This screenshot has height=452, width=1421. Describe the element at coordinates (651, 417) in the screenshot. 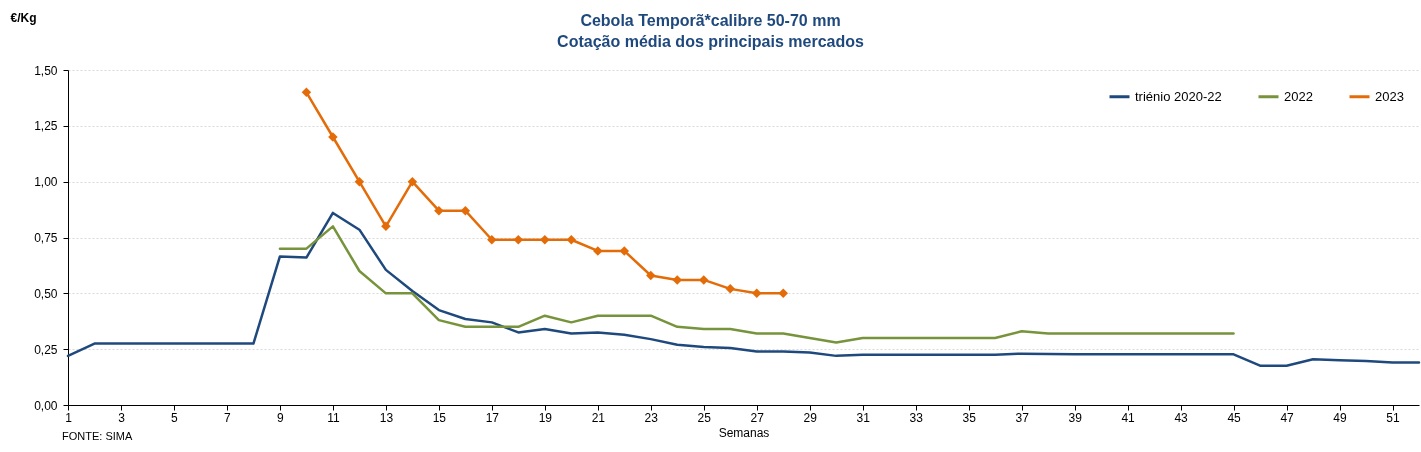

I see `x-tick-label: 23` at that location.